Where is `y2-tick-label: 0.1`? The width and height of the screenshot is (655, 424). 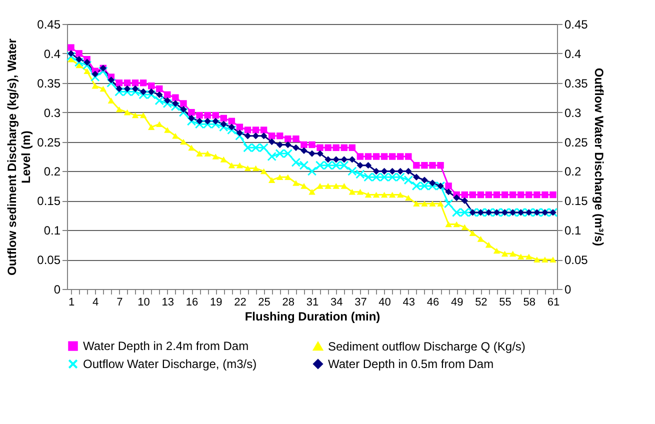
y2-tick-label: 0.1 is located at coordinates (573, 231).